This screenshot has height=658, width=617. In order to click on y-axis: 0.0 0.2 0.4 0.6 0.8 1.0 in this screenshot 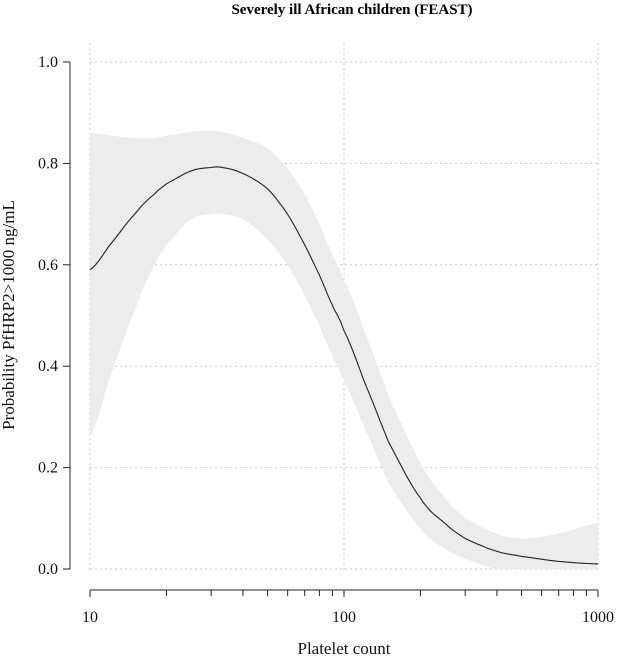, I will do `click(54, 316)`.